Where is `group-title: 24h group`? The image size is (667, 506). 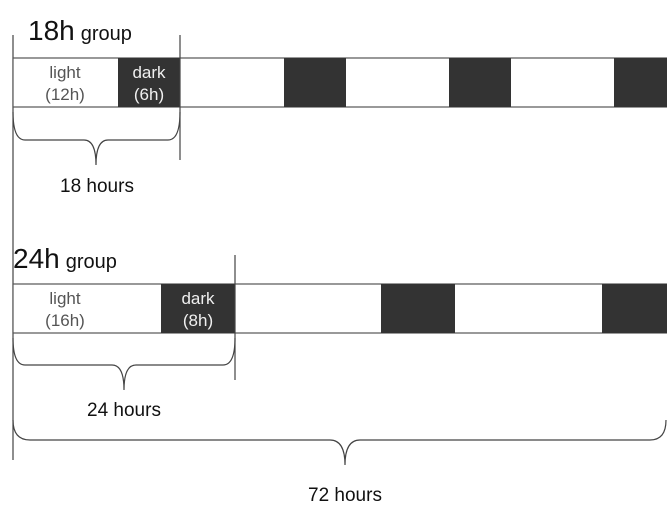
group-title: 24h group is located at coordinates (65, 258).